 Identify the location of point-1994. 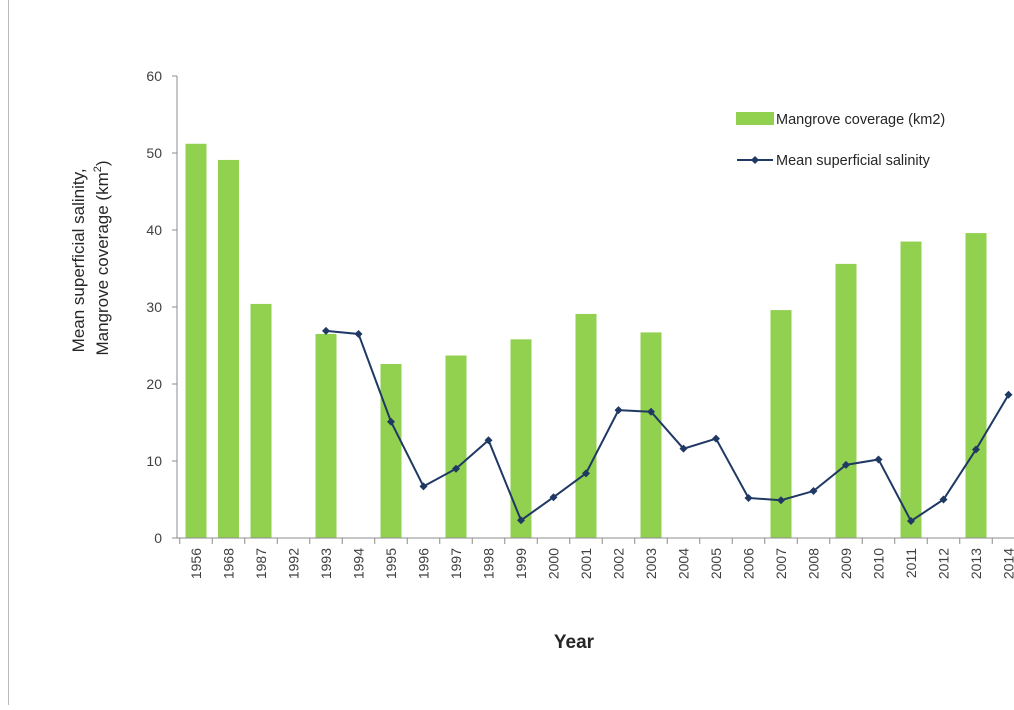
(359, 334).